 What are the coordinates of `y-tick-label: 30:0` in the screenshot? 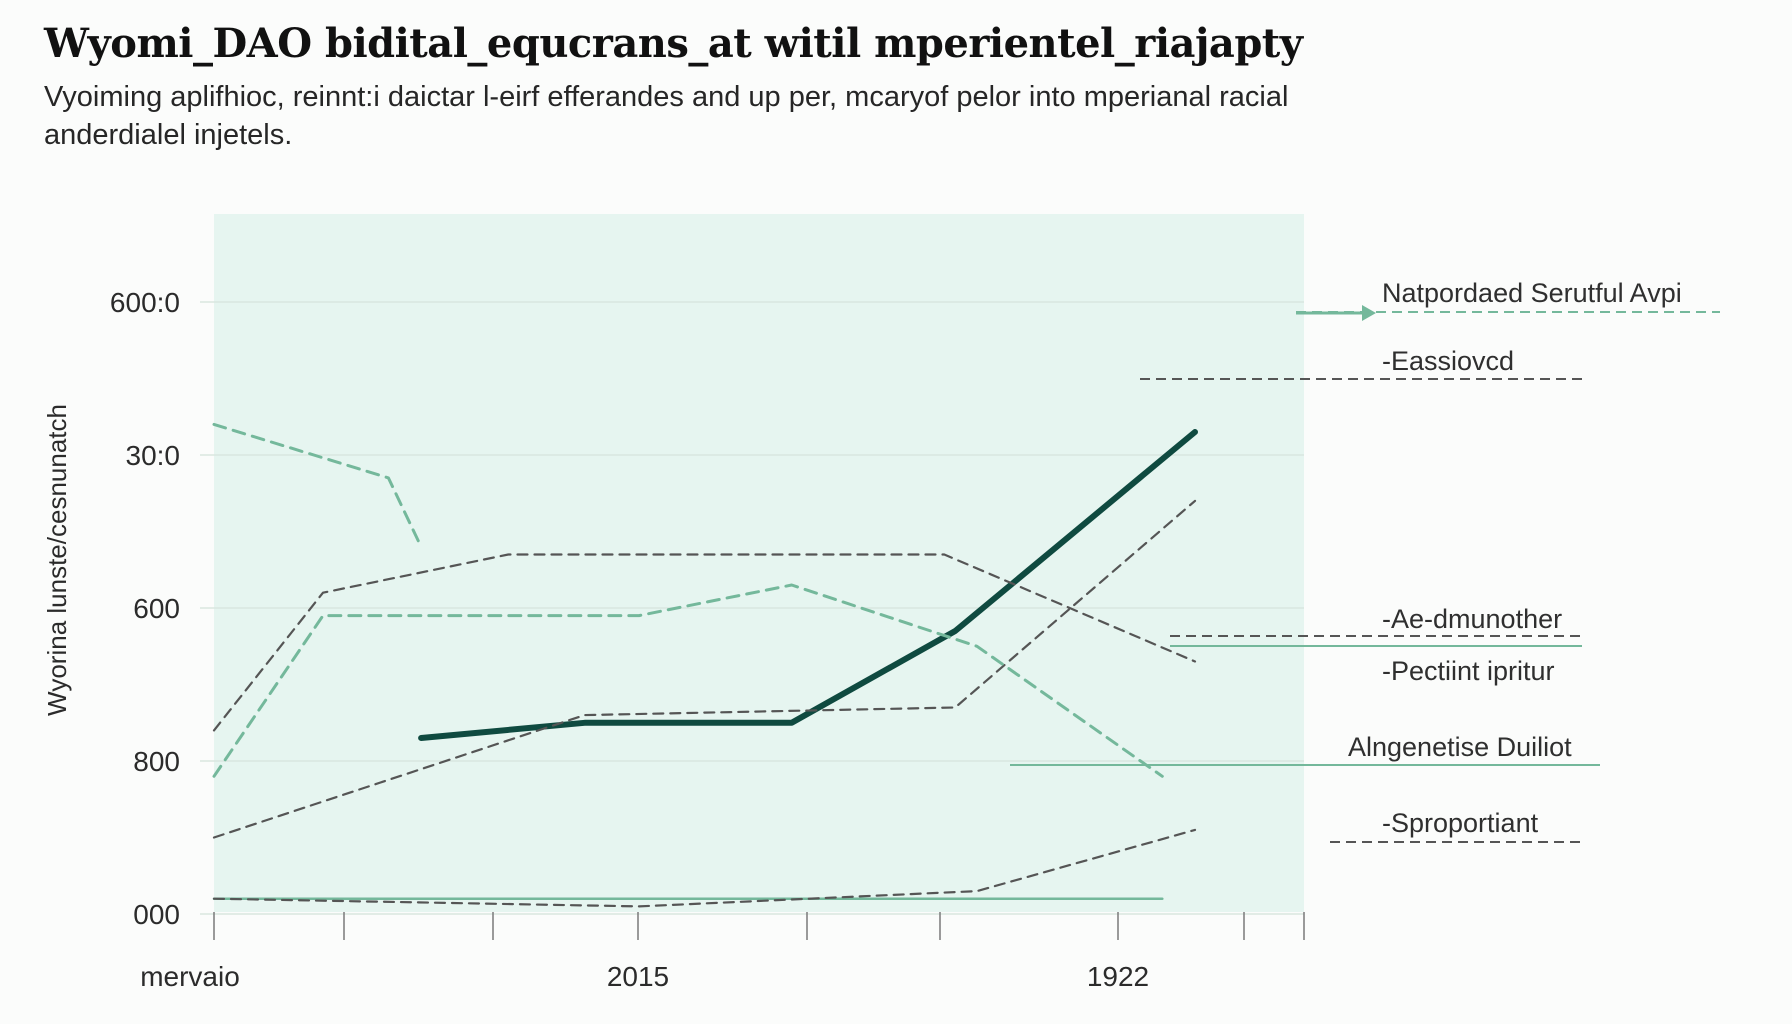 It's located at (153, 455).